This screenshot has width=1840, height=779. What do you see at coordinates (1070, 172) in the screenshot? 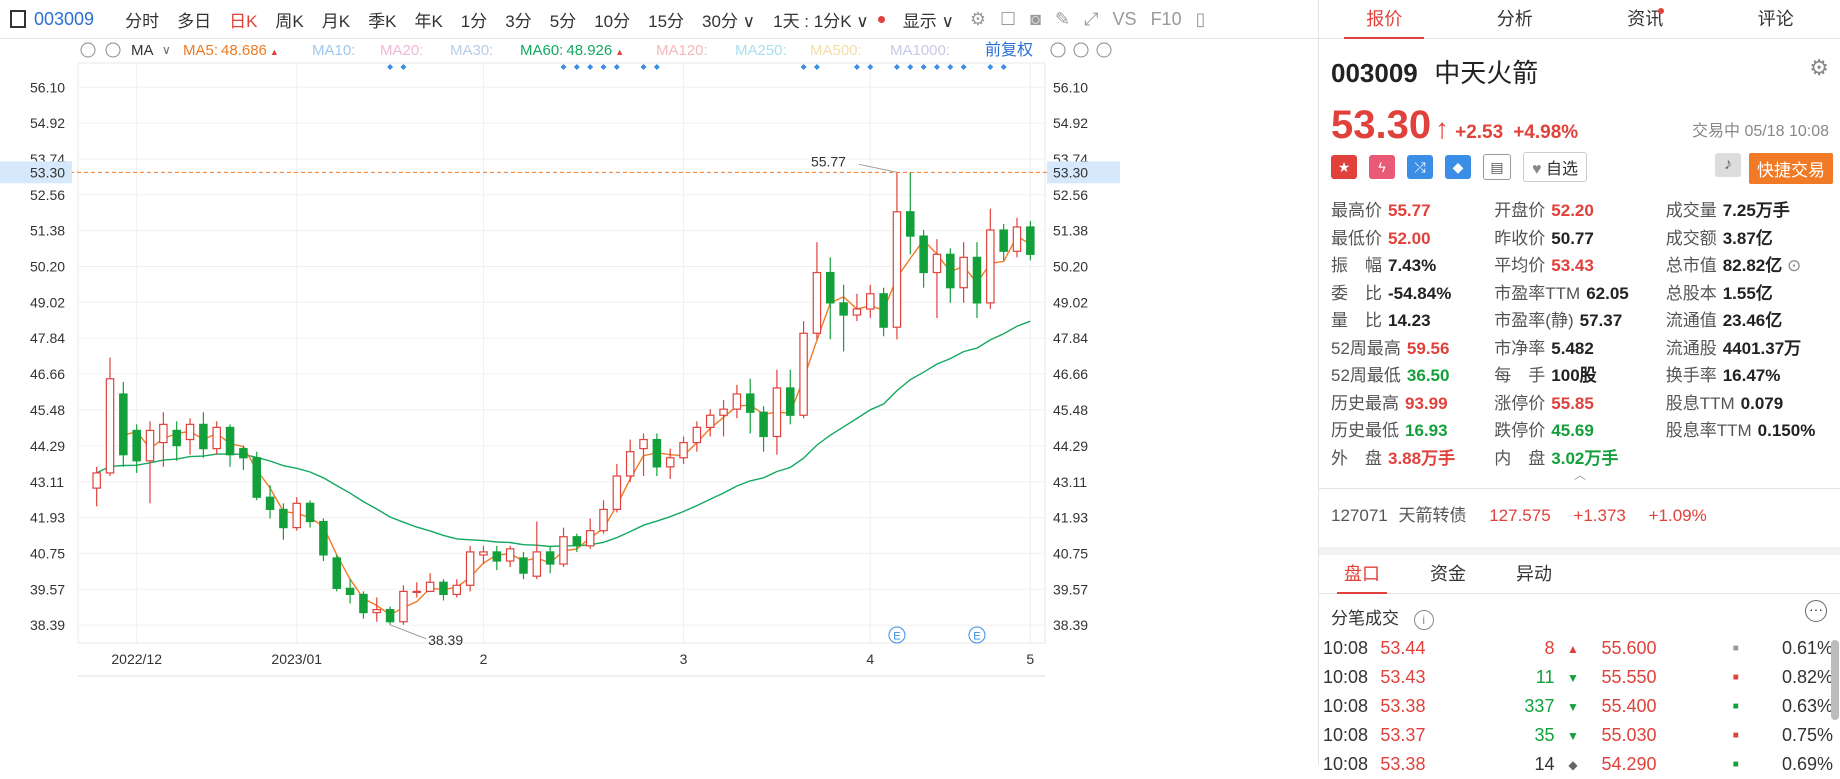
I see `current-price-label-right: 53.30` at bounding box center [1070, 172].